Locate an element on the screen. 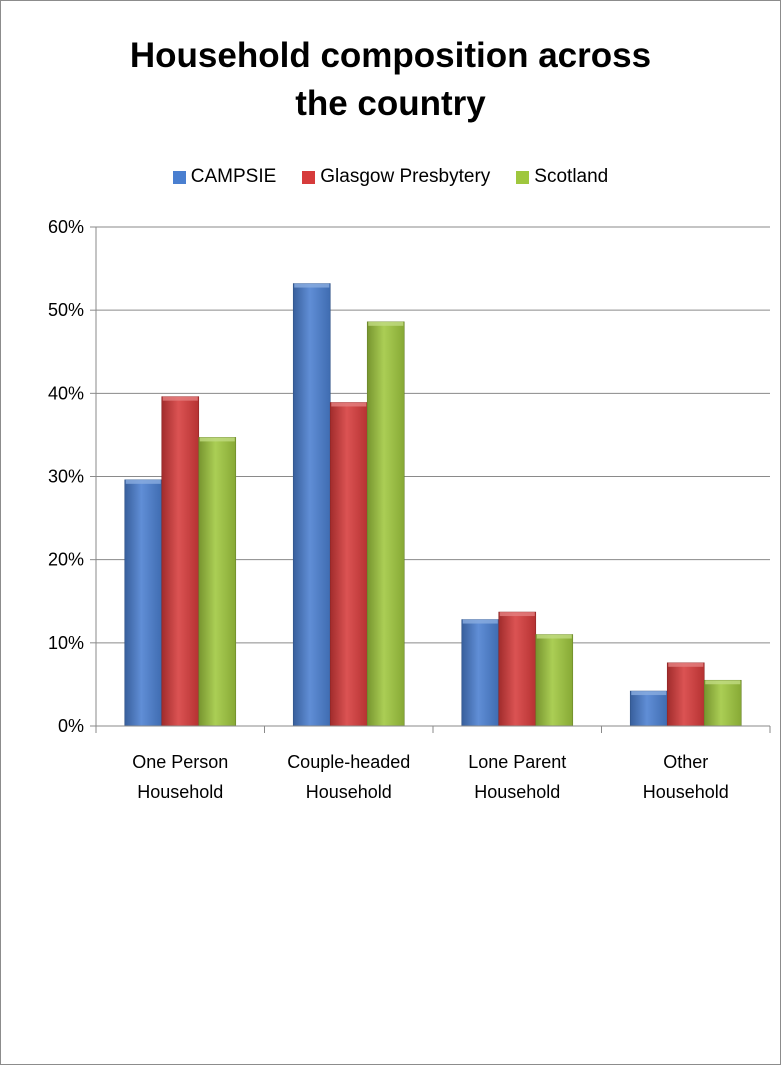  x-tick-label-1-0: Couple-headed is located at coordinates (348, 762).